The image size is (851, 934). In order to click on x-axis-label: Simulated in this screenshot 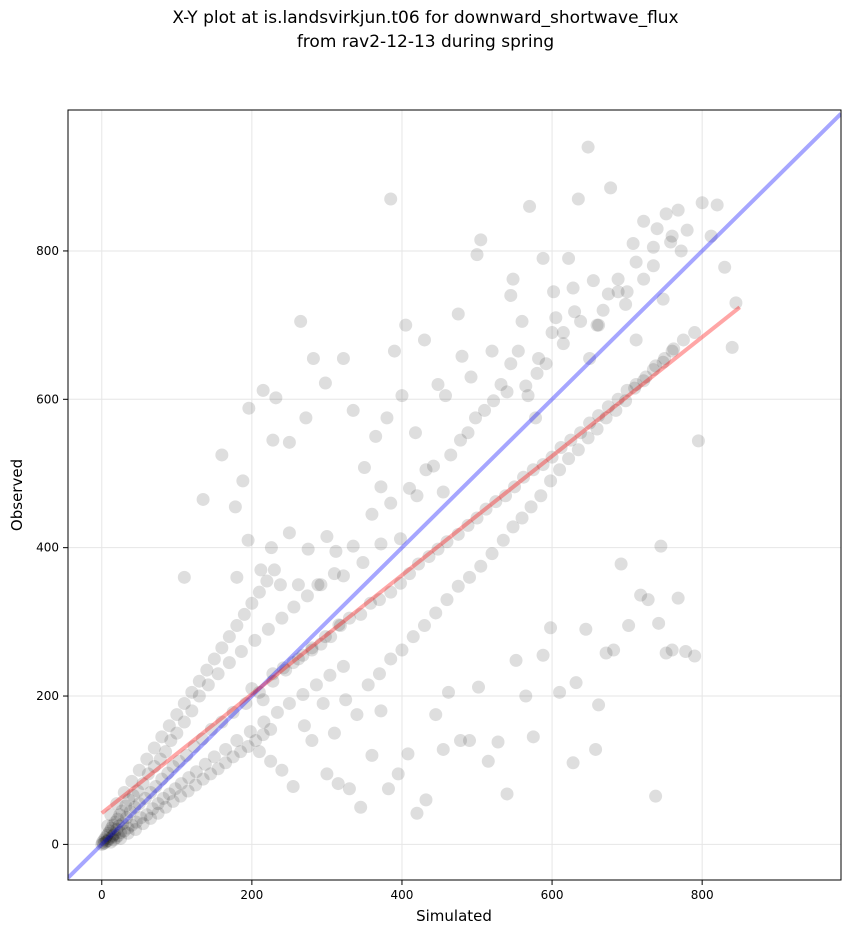, I will do `click(454, 916)`.